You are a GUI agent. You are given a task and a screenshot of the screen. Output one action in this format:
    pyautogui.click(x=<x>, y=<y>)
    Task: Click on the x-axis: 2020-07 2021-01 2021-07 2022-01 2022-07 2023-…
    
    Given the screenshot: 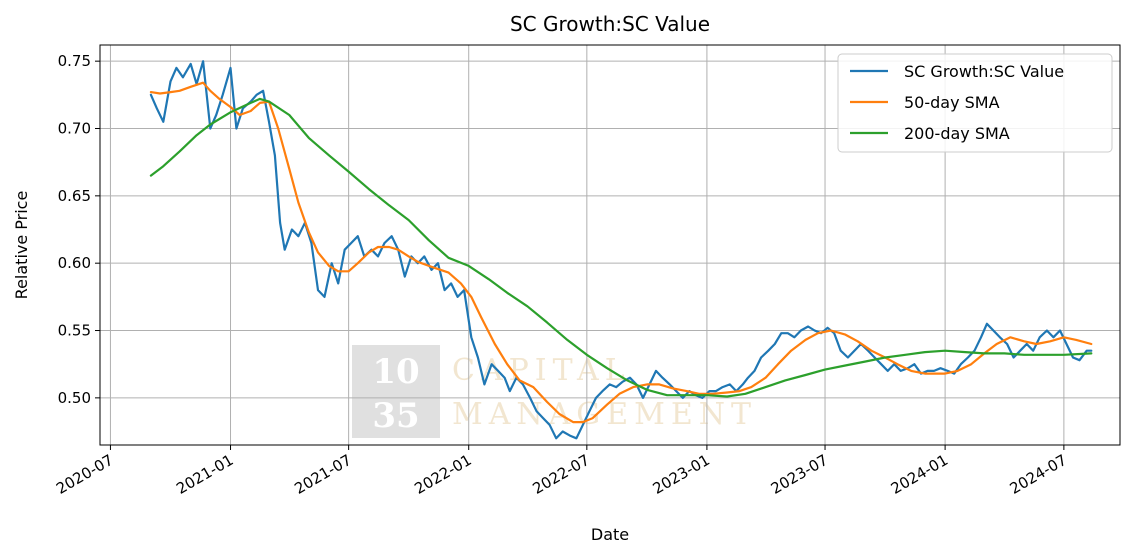 What is the action you would take?
    pyautogui.click(x=561, y=471)
    